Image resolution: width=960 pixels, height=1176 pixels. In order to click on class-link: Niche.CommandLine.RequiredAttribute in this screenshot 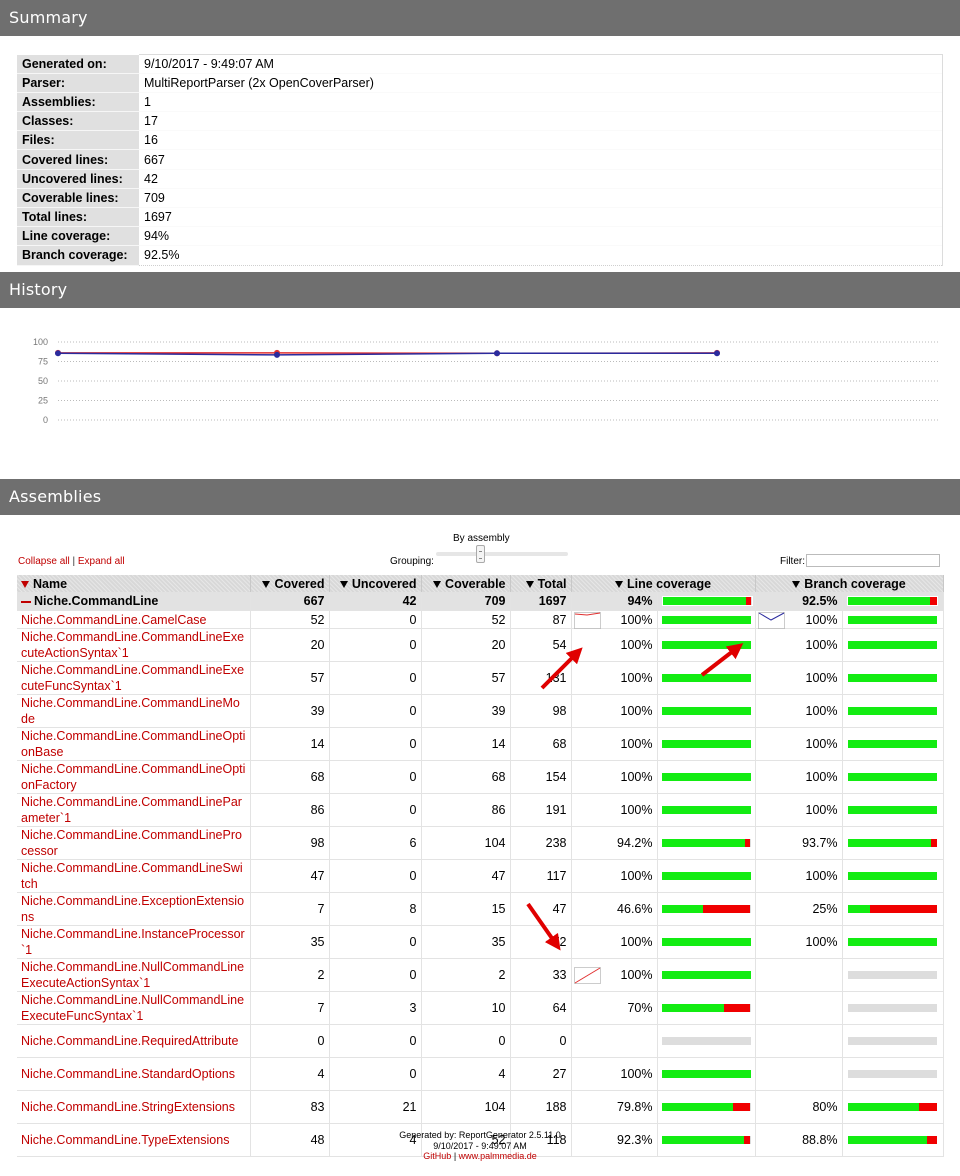, I will do `click(130, 1041)`.